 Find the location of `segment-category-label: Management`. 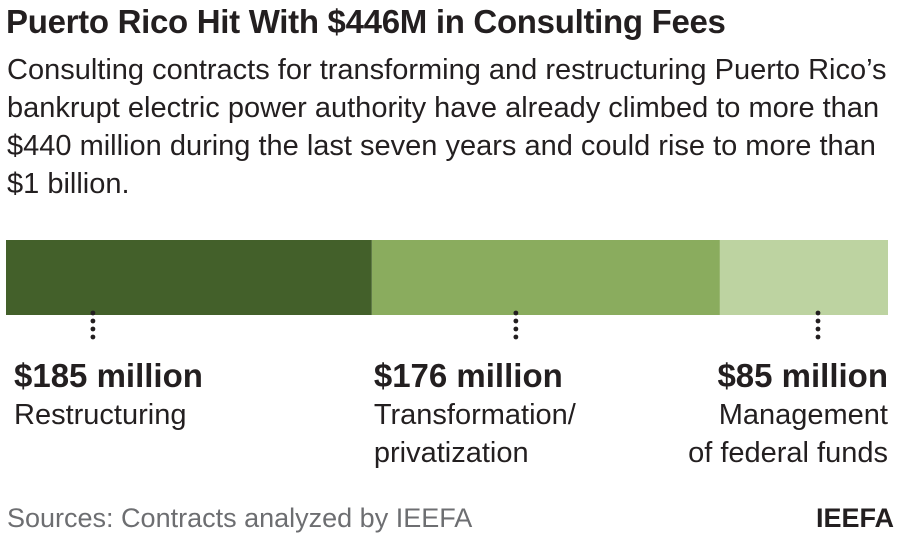

segment-category-label: Management is located at coordinates (803, 415).